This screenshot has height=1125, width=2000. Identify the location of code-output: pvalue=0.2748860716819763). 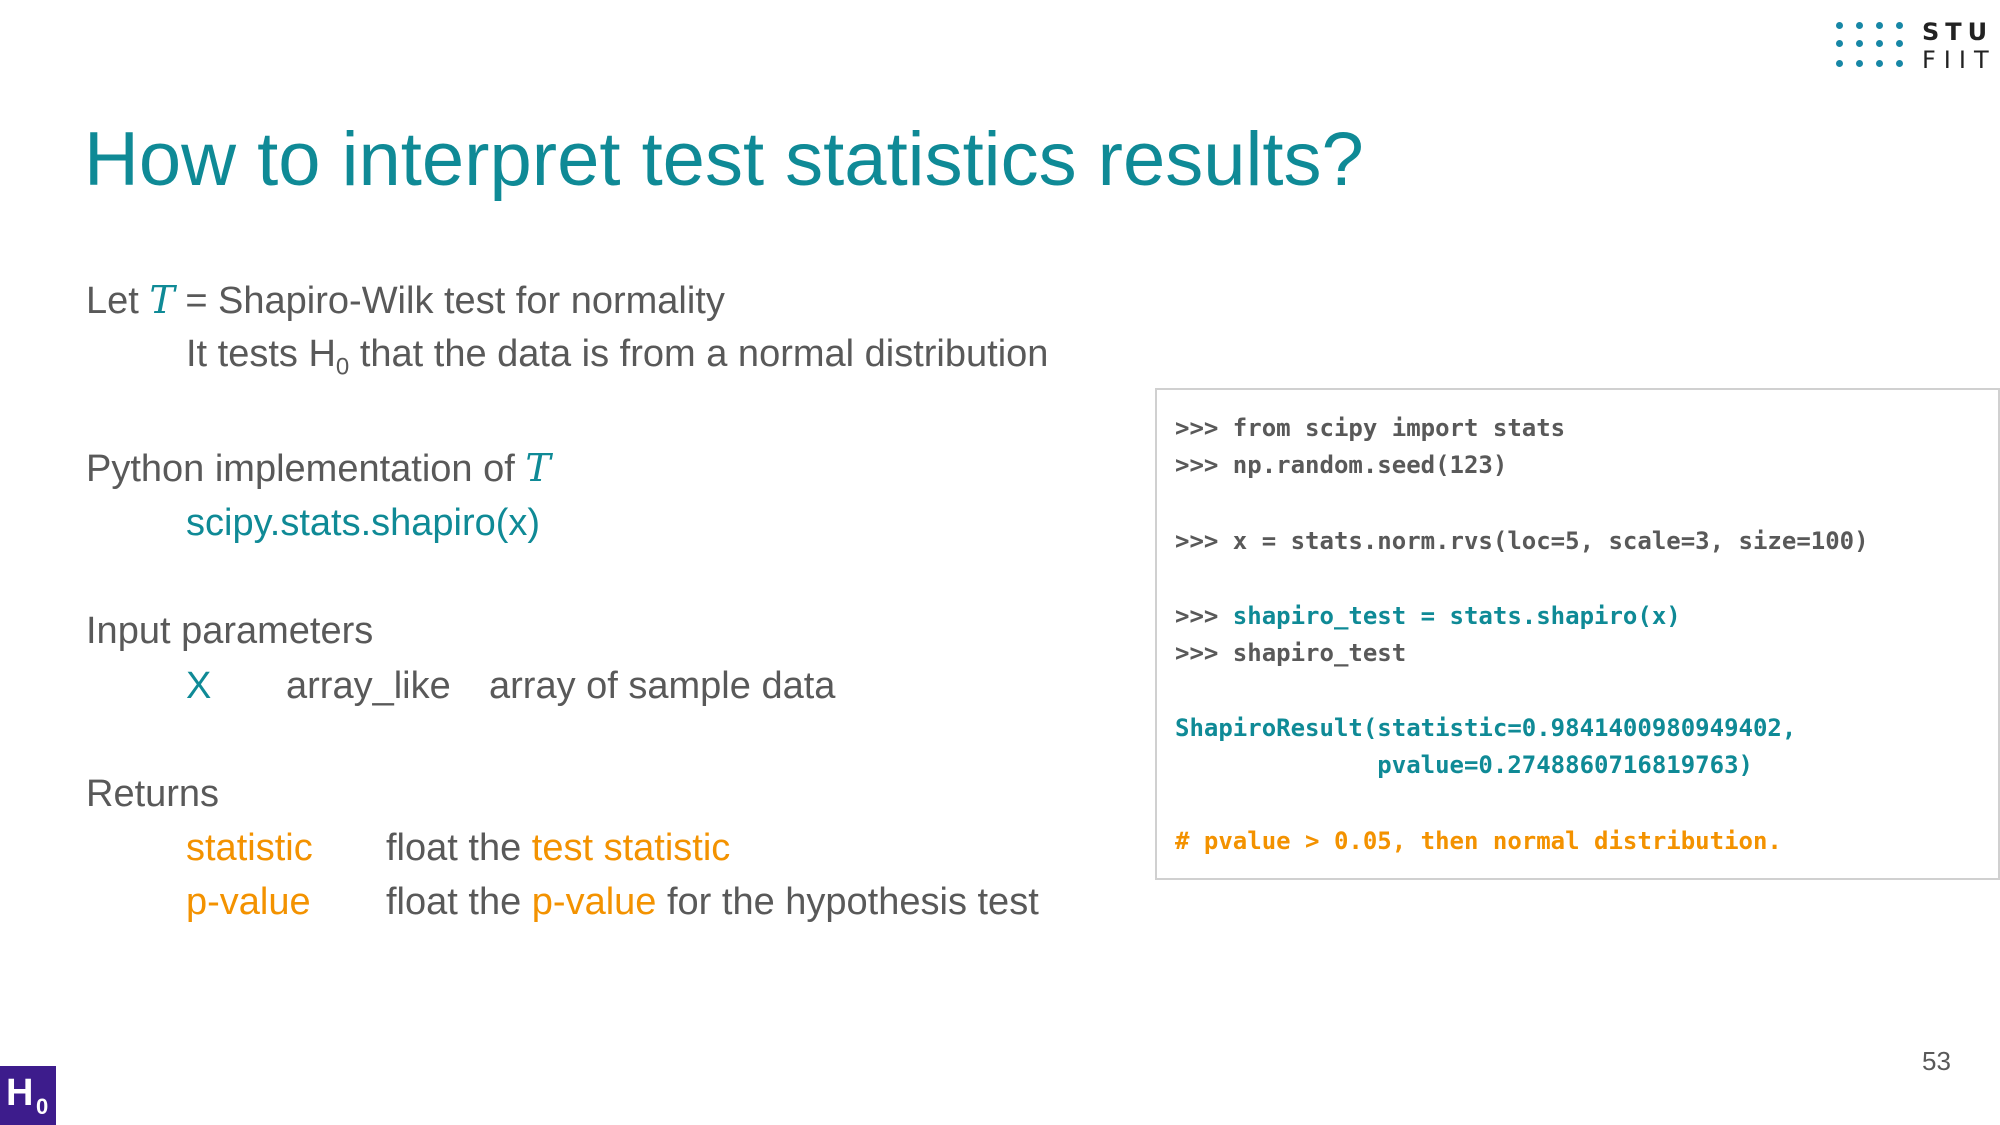
(1464, 765).